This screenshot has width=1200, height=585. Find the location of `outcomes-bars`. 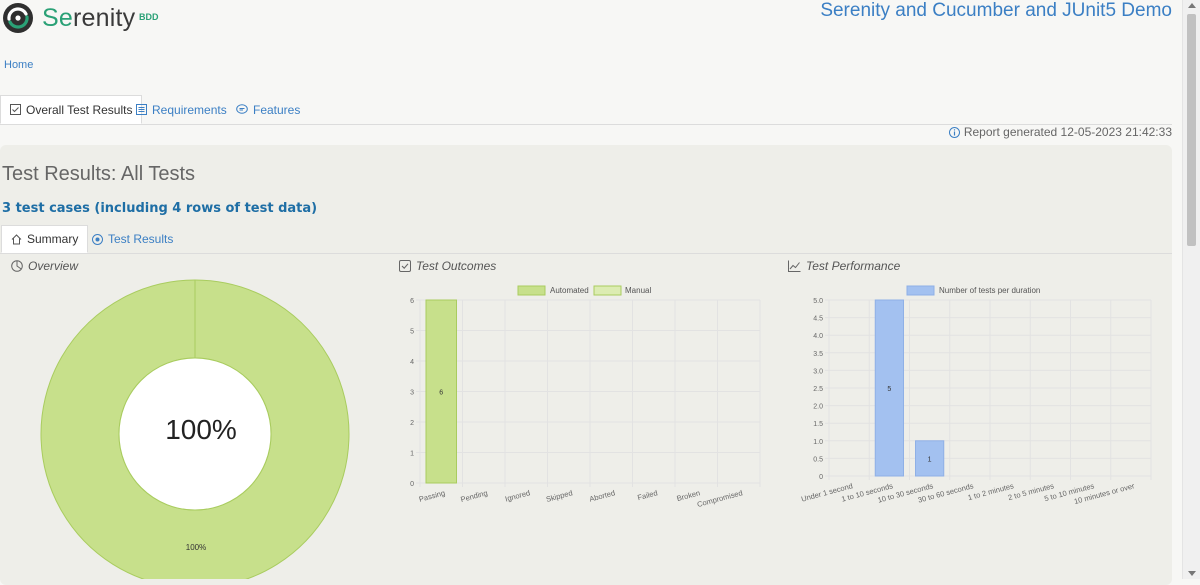

outcomes-bars is located at coordinates (441, 391).